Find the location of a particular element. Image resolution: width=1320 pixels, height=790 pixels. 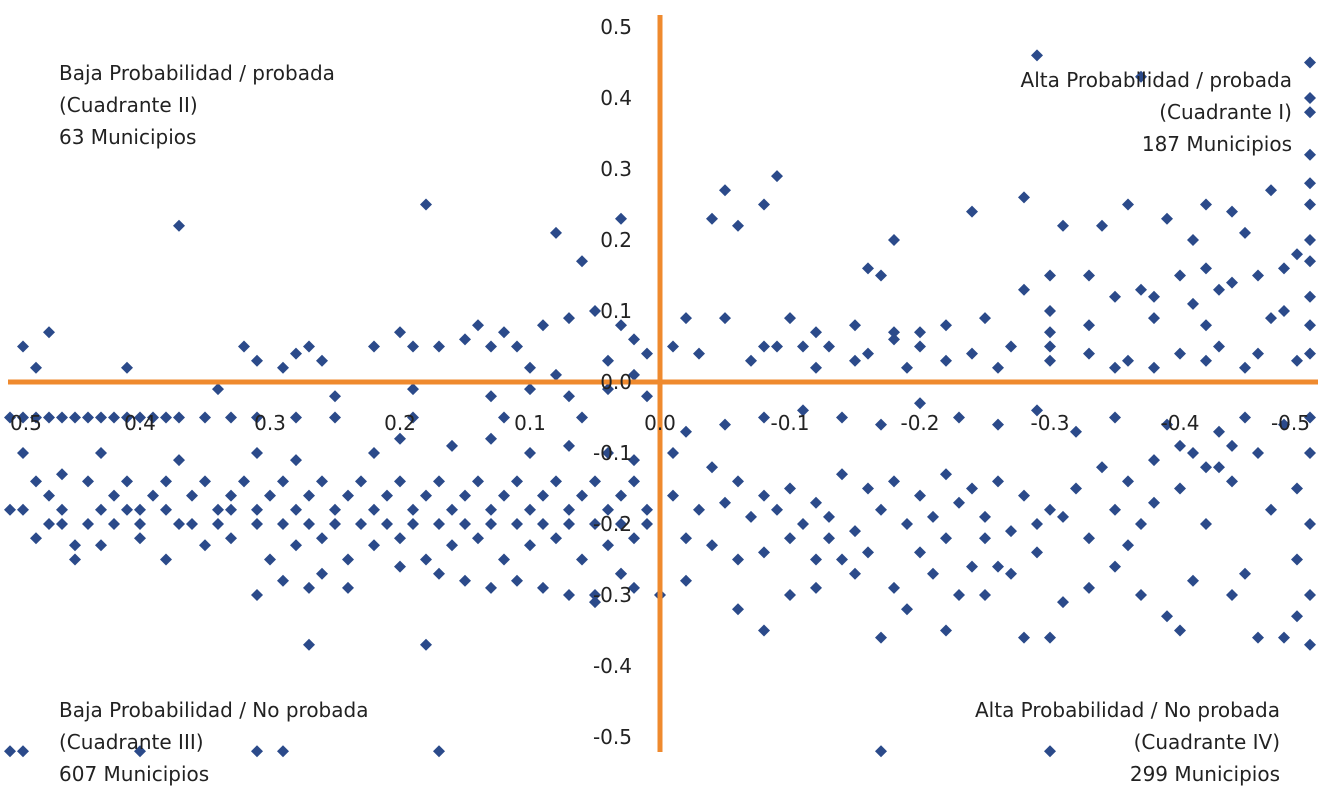

y-tick-label: -0.4 is located at coordinates (612, 666).